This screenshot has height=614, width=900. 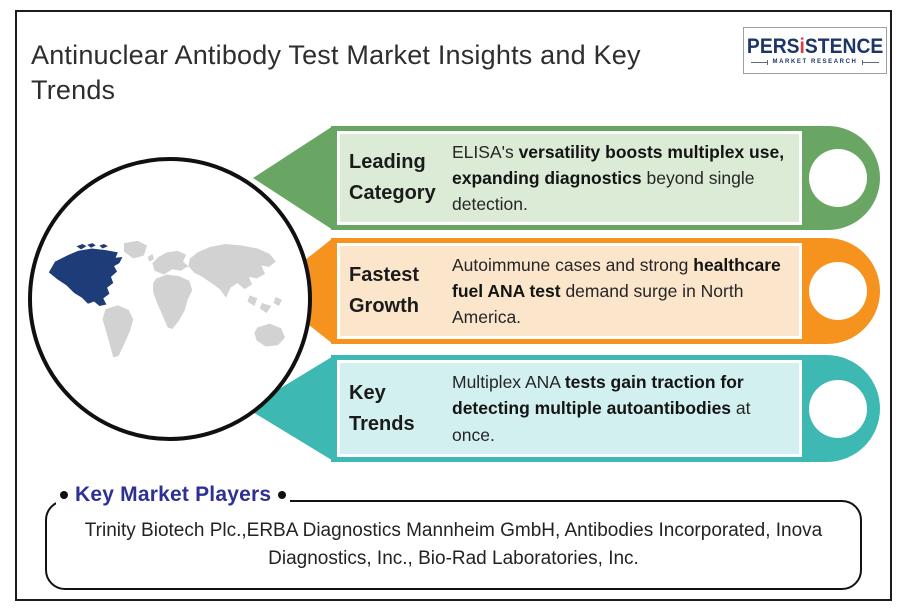 What do you see at coordinates (269, 335) in the screenshot?
I see `region-australia` at bounding box center [269, 335].